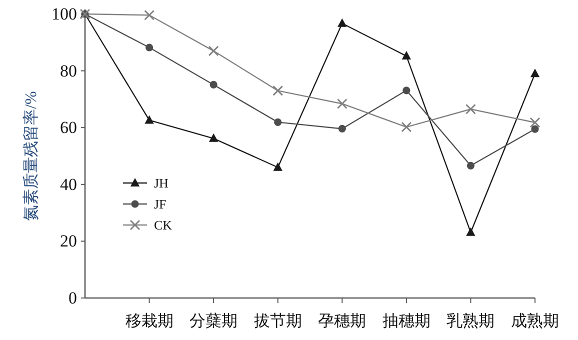  What do you see at coordinates (149, 321) in the screenshot?
I see `x-tick-label: 移栽期` at bounding box center [149, 321].